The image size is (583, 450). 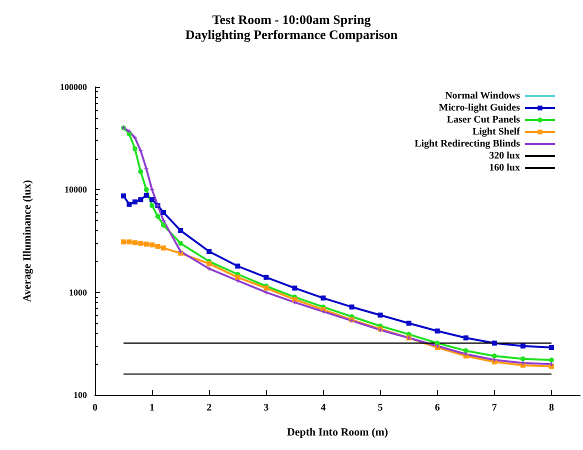 I want to click on x-tick-label: 3, so click(x=266, y=408).